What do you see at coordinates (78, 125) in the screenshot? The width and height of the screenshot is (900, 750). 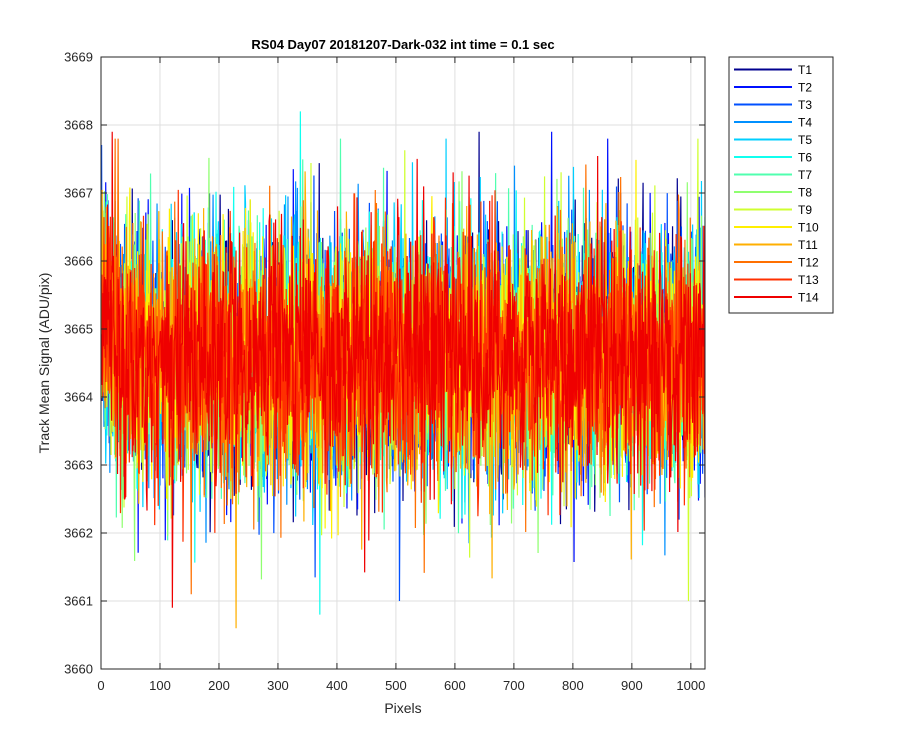 I see `y-tick-label: 3668` at bounding box center [78, 125].